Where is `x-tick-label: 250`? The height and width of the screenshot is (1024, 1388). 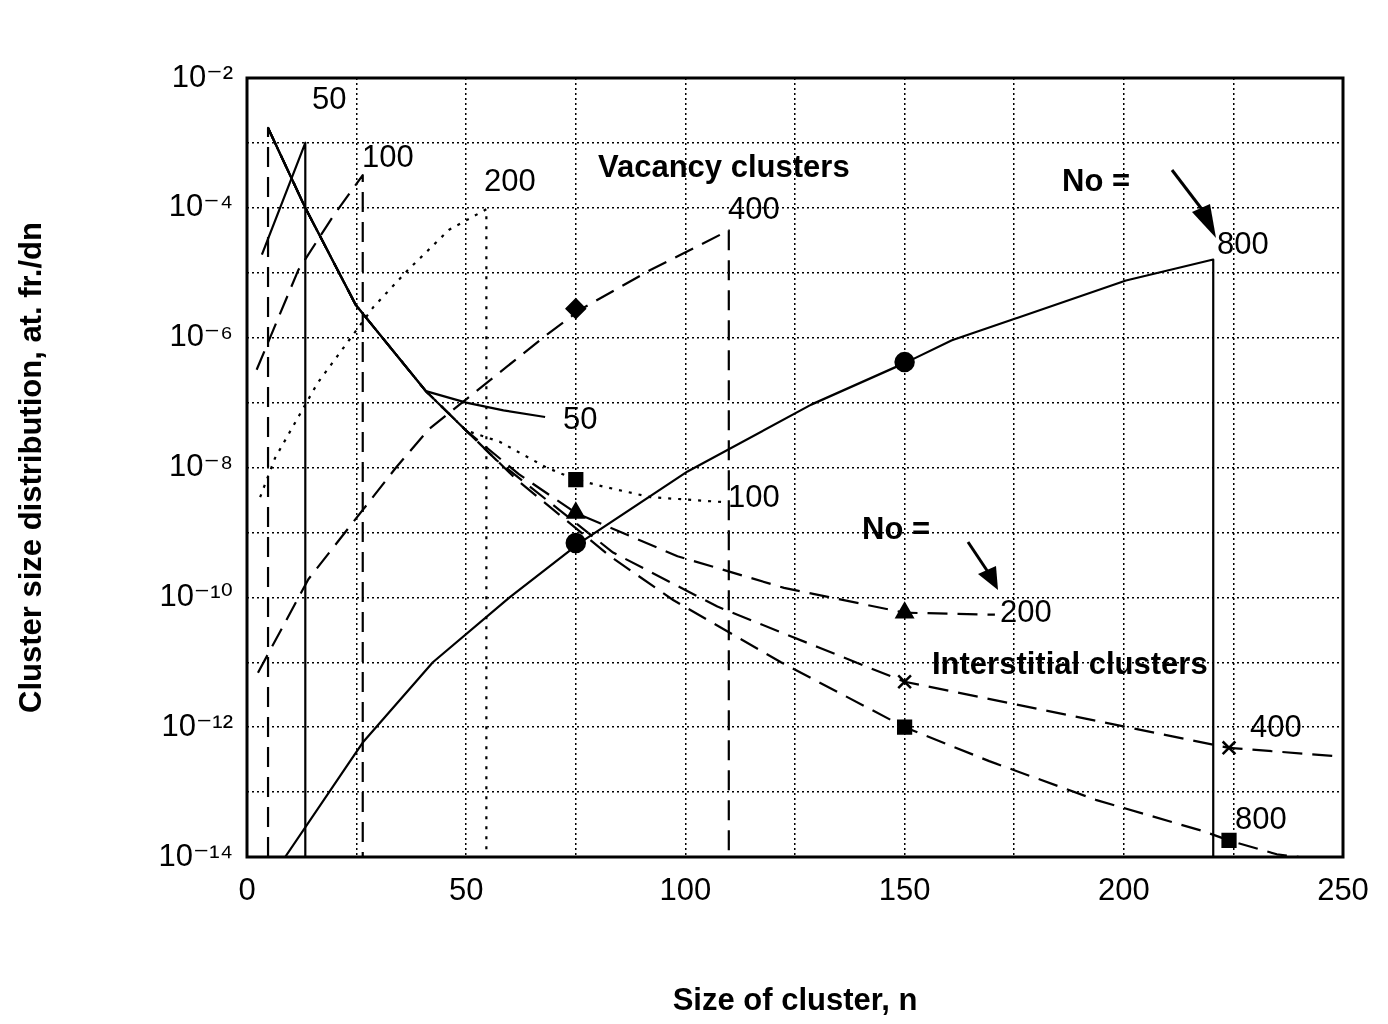 x-tick-label: 250 is located at coordinates (1343, 890).